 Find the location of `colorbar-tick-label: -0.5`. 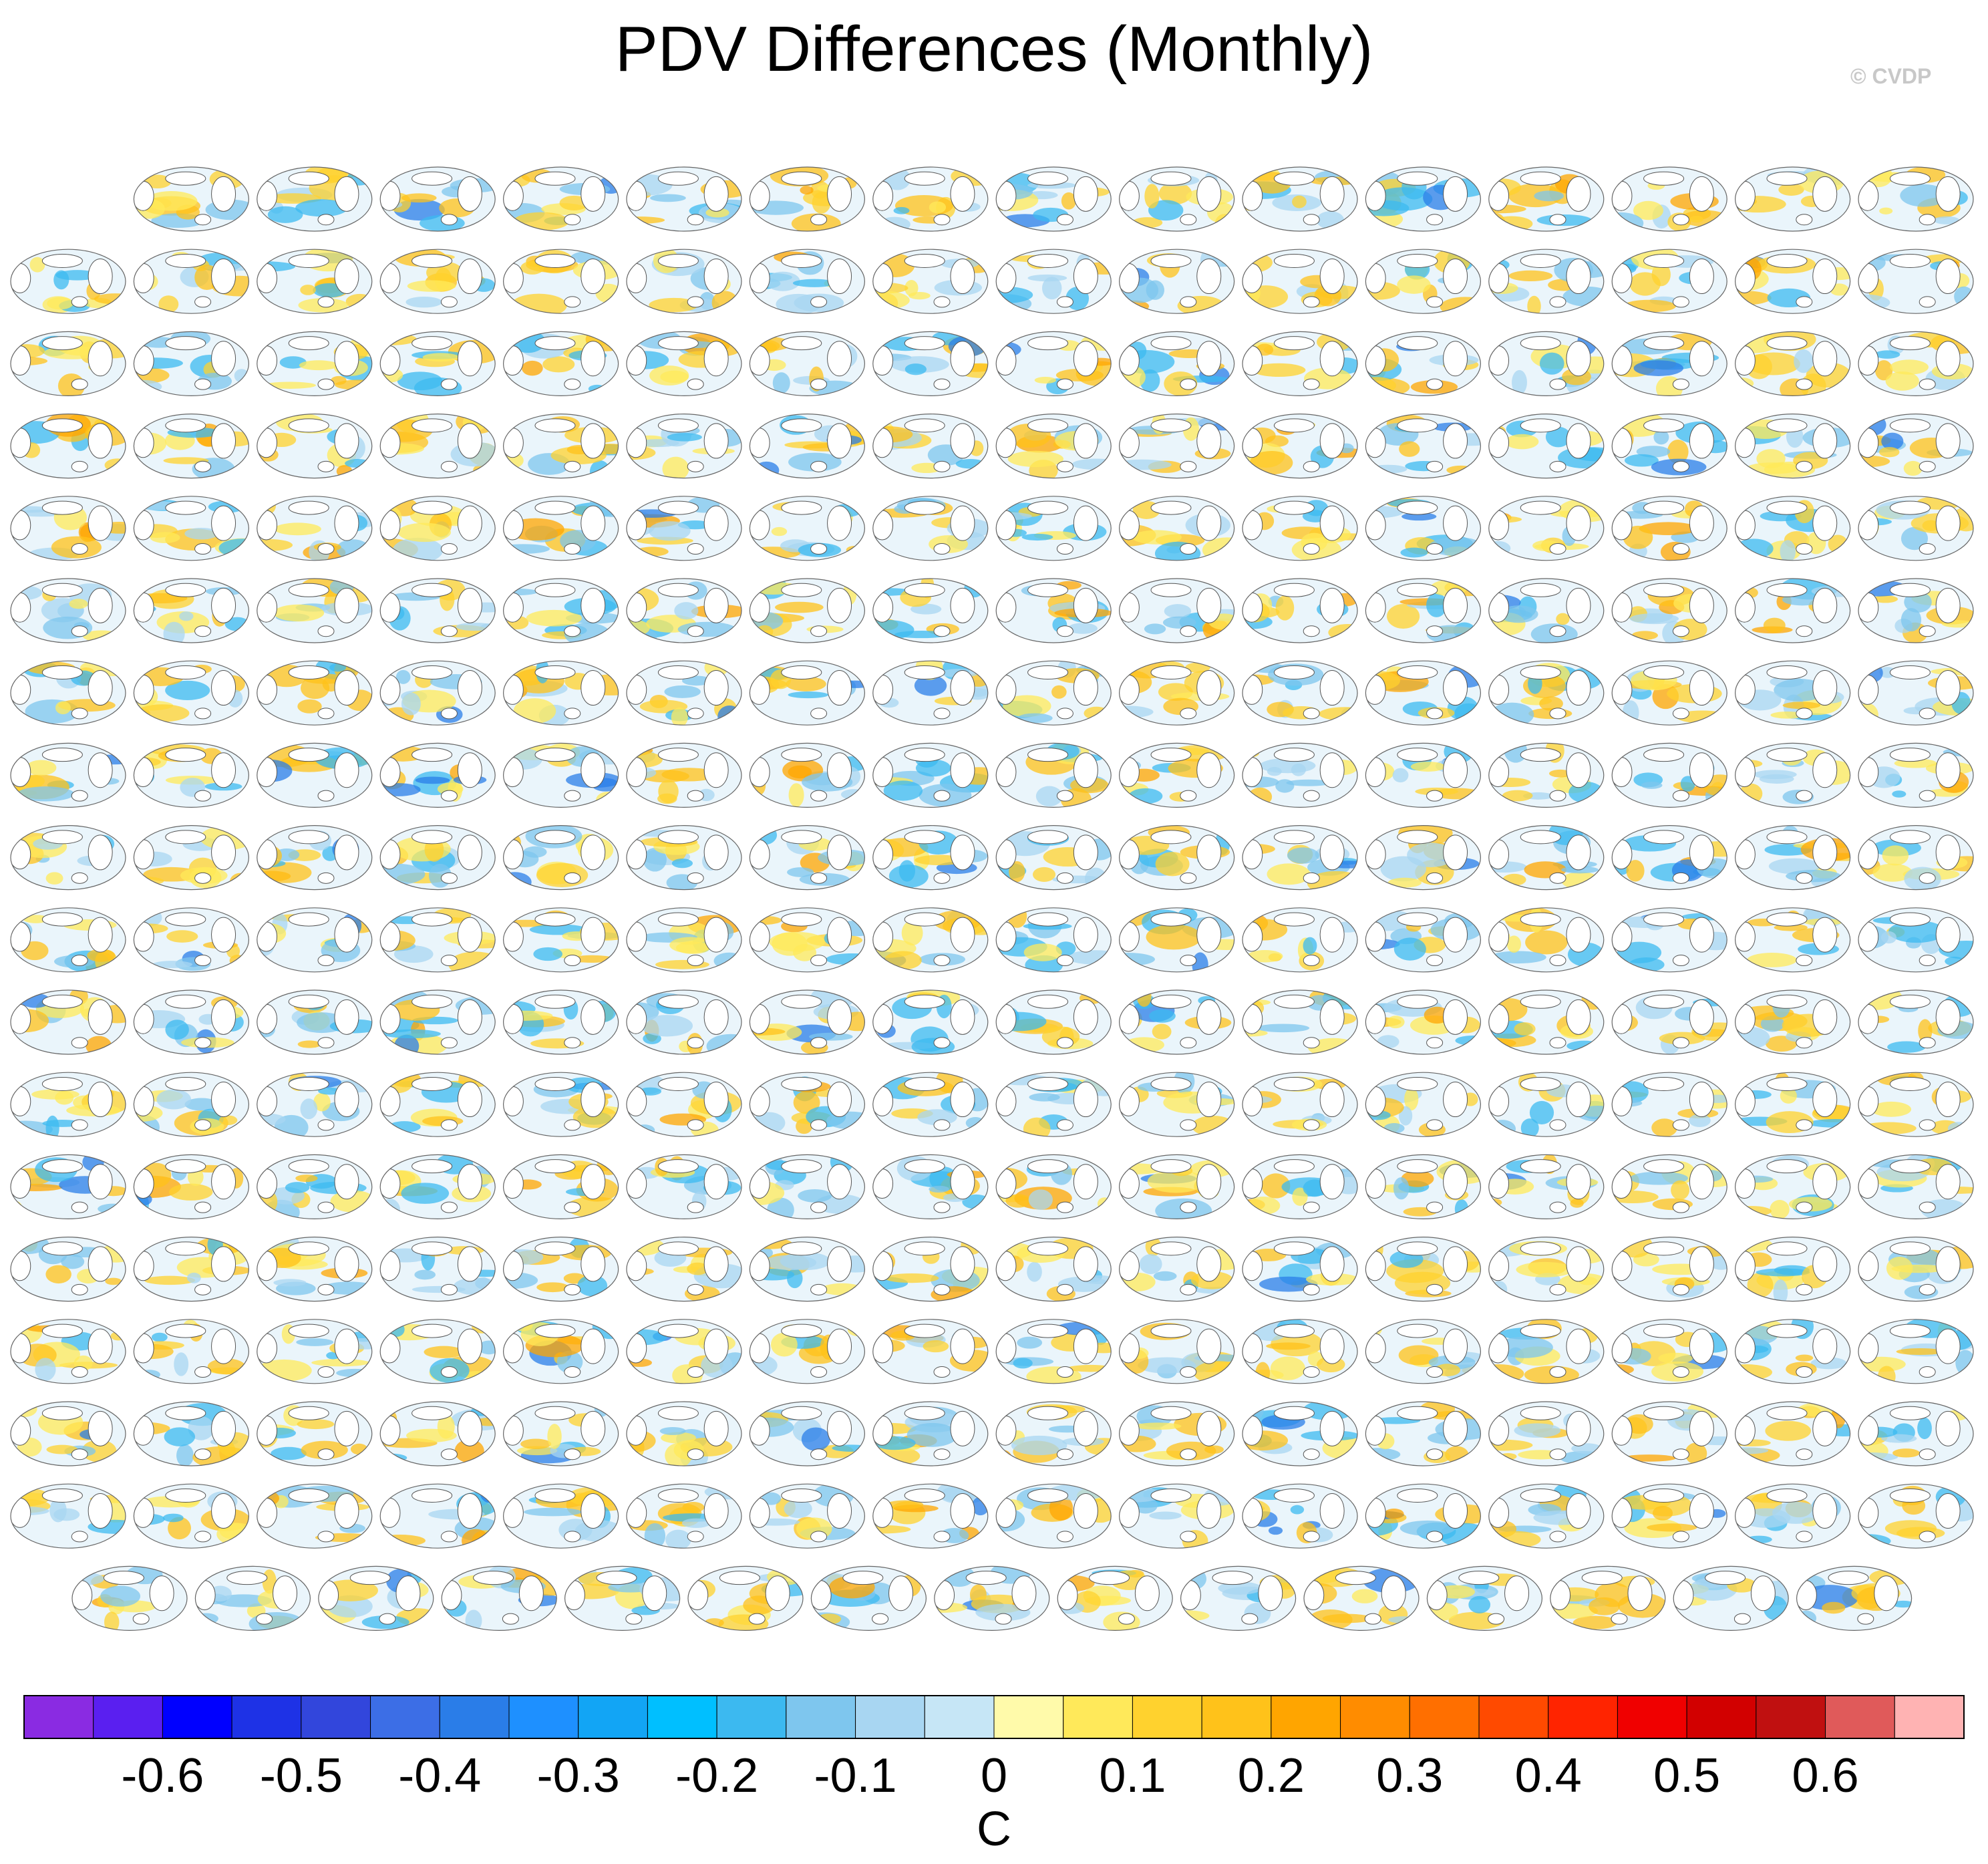

colorbar-tick-label: -0.5 is located at coordinates (301, 1776).